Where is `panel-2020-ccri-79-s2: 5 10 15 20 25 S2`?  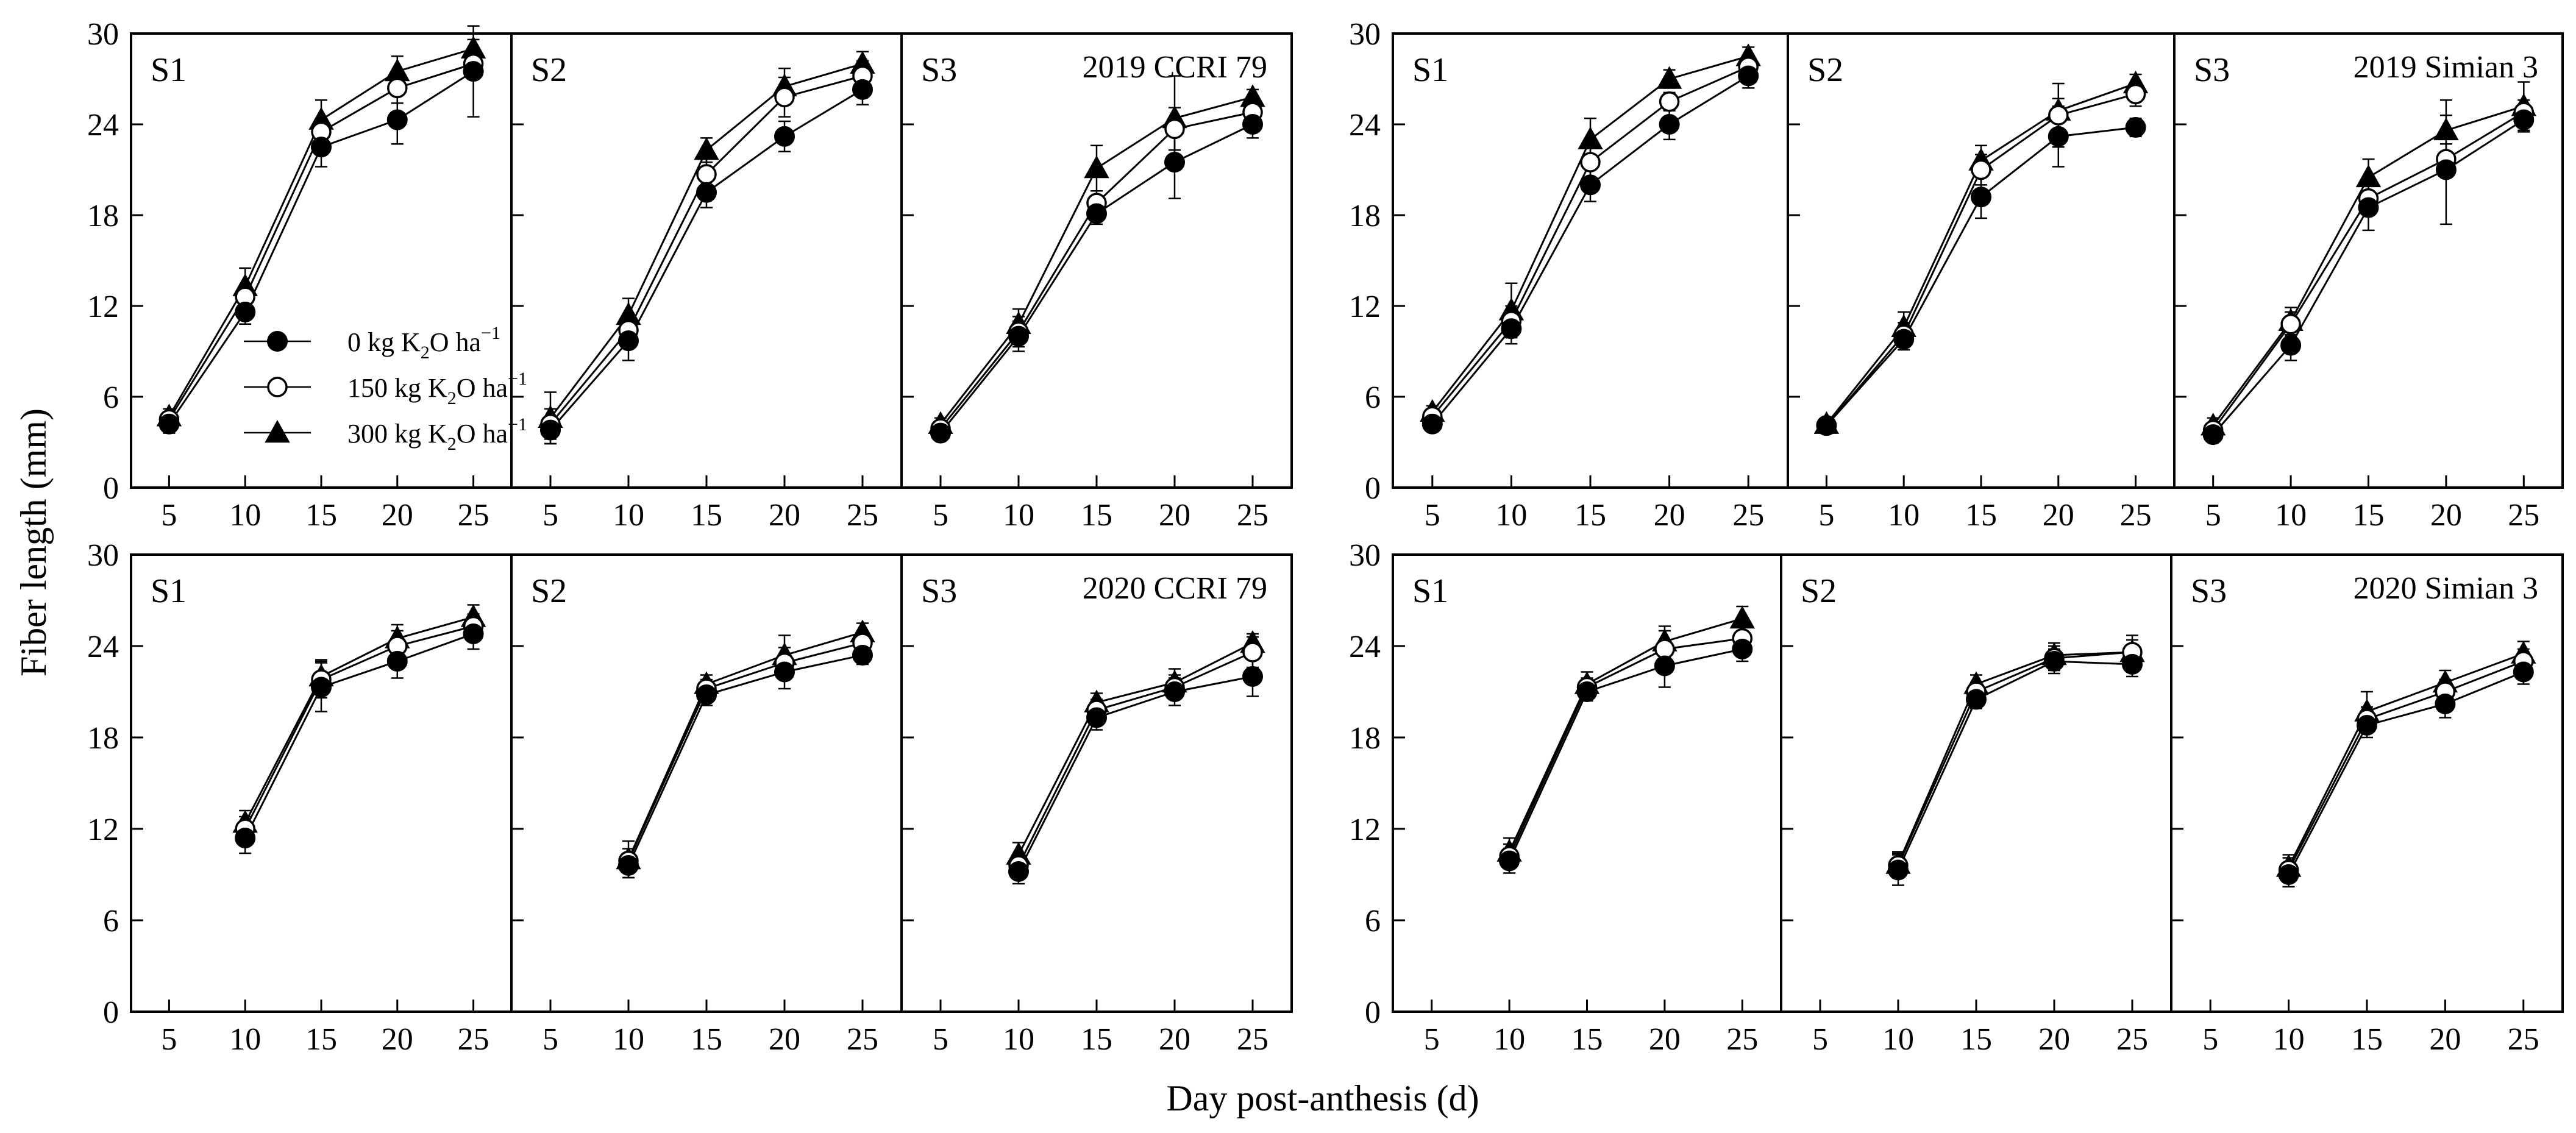
panel-2020-ccri-79-s2: 5 10 15 20 25 S2 is located at coordinates (694, 806).